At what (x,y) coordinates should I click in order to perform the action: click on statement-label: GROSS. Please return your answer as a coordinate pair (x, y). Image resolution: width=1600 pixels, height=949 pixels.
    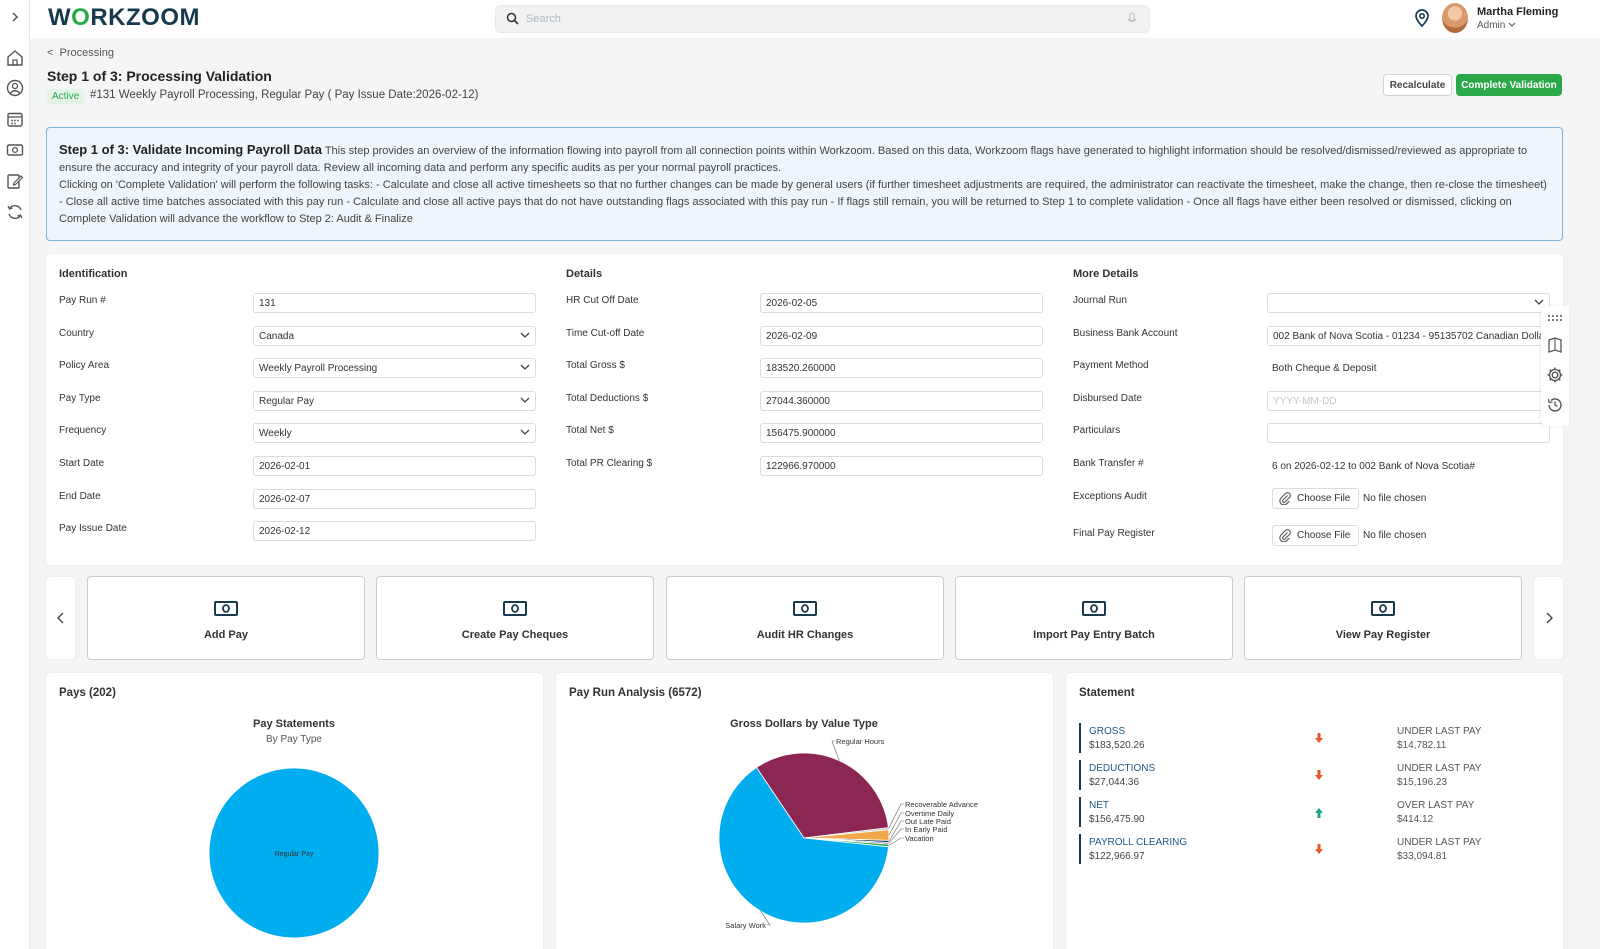
    Looking at the image, I should click on (1107, 731).